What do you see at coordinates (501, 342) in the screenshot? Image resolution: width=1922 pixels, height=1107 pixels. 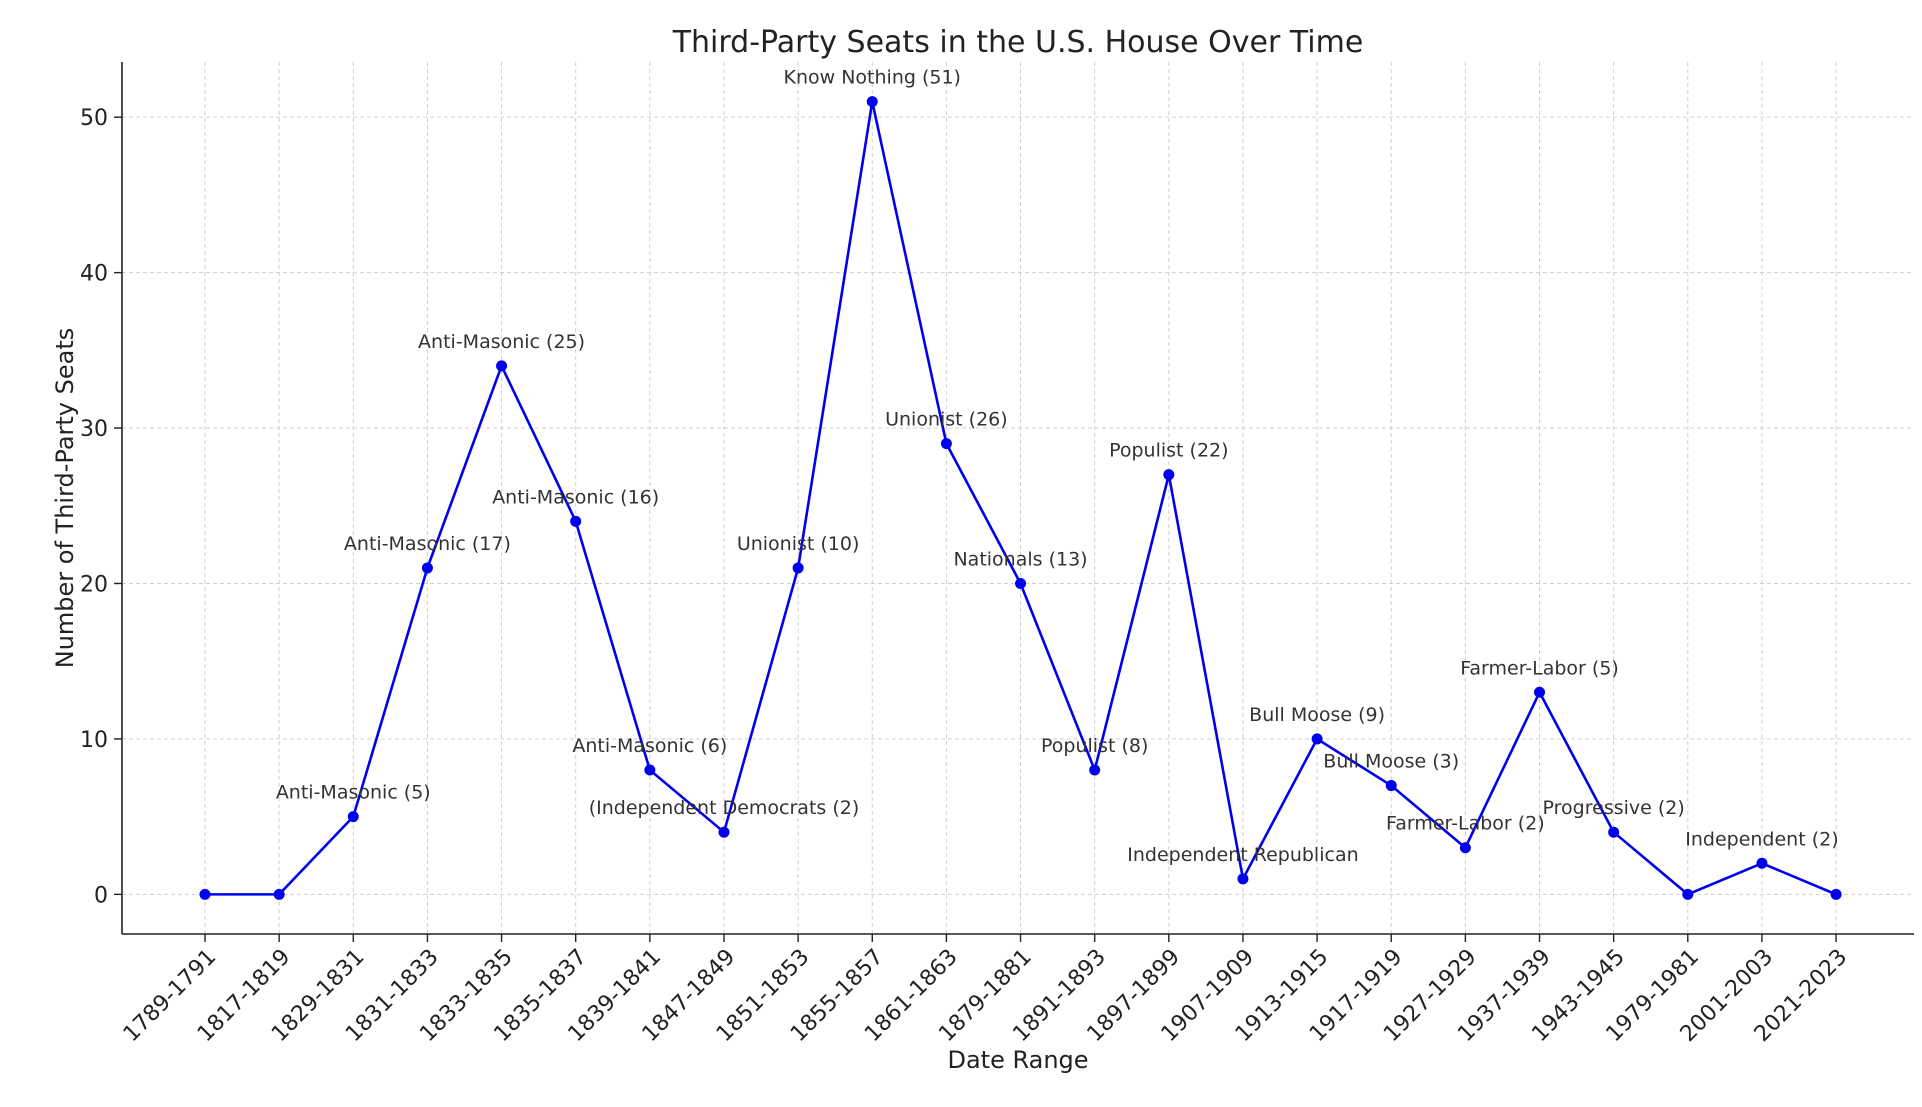 I see `data-annotation: Anti-Masonic (25)` at bounding box center [501, 342].